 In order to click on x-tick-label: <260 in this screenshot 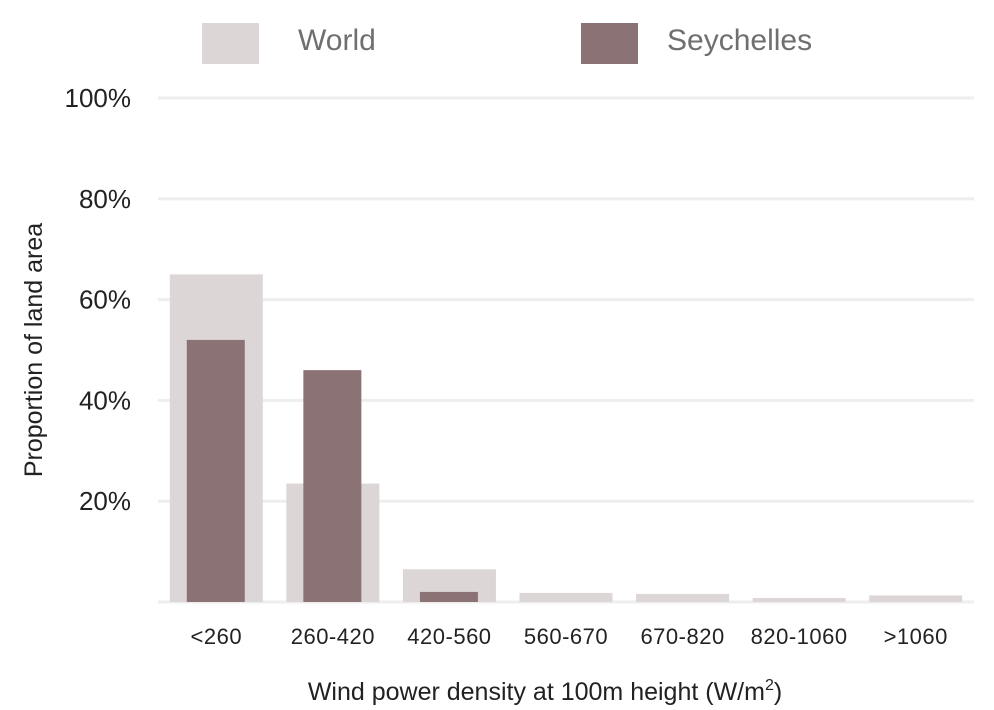, I will do `click(217, 636)`.